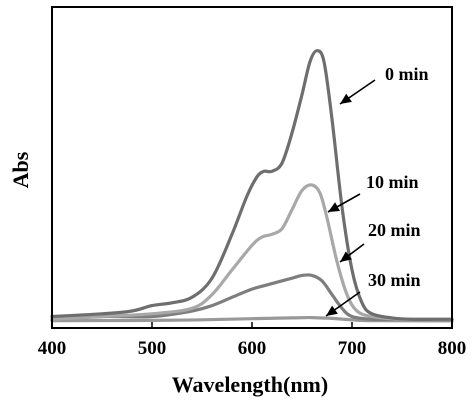  I want to click on series-line-20-min, so click(252, 297).